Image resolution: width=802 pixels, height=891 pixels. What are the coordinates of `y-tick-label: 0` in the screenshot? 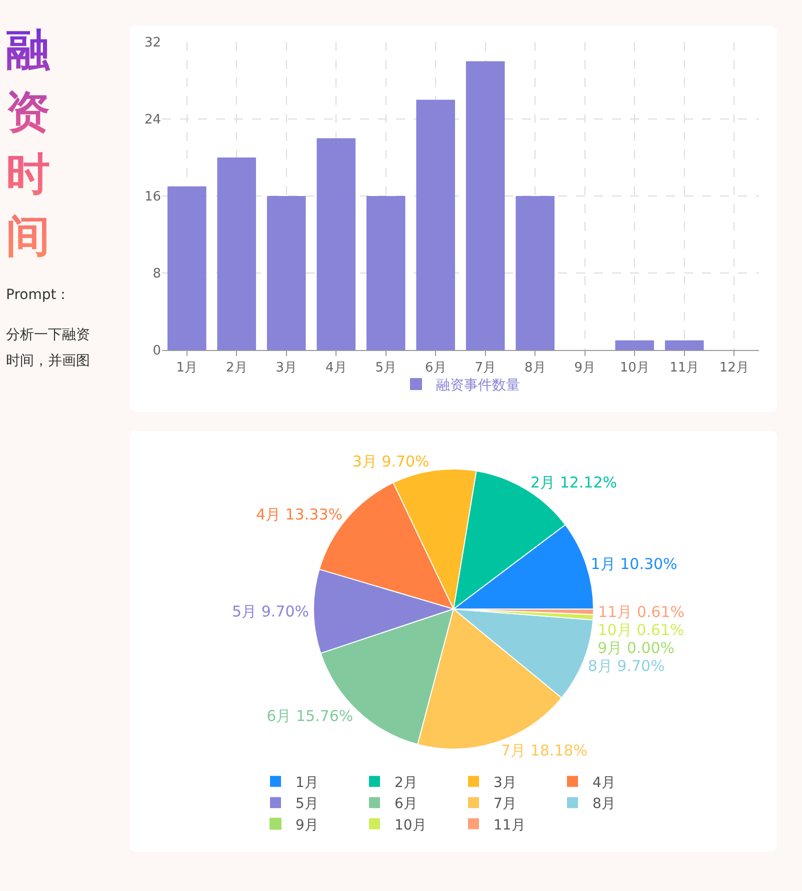 It's located at (156, 351).